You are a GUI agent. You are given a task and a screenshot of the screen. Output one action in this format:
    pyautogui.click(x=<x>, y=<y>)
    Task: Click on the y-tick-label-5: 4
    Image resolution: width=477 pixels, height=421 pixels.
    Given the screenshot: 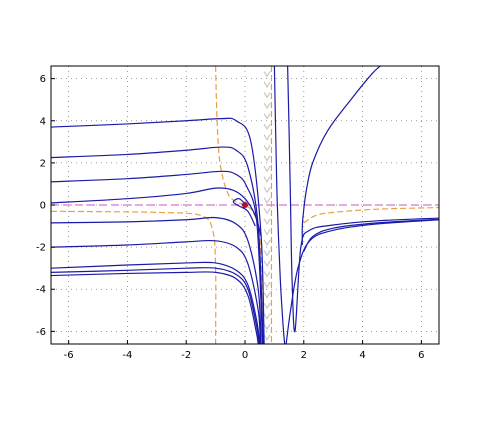 What is the action you would take?
    pyautogui.click(x=43, y=121)
    